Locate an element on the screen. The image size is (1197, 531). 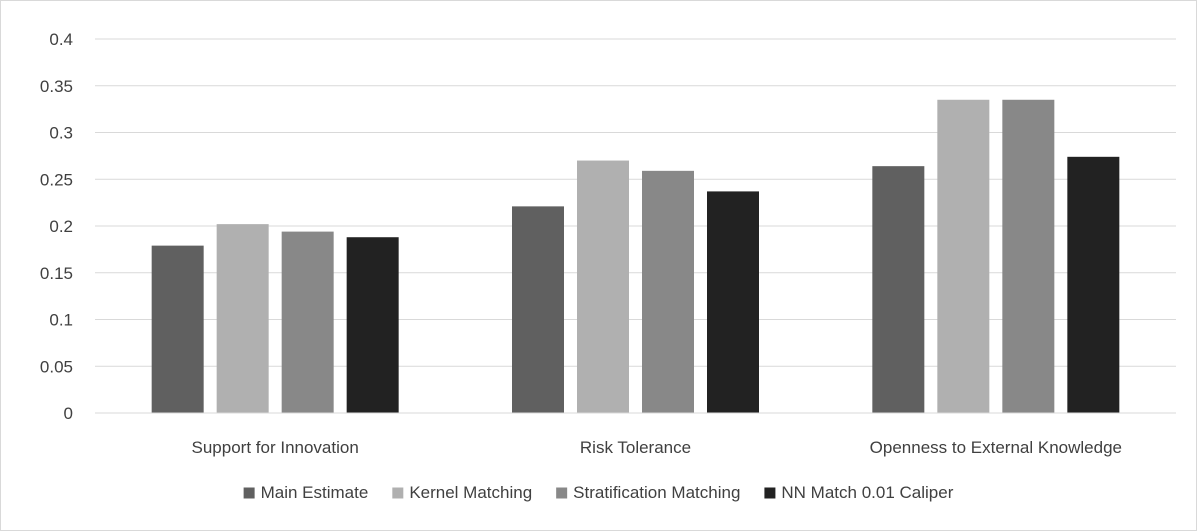
y-tick-label: 0.05 is located at coordinates (56, 366).